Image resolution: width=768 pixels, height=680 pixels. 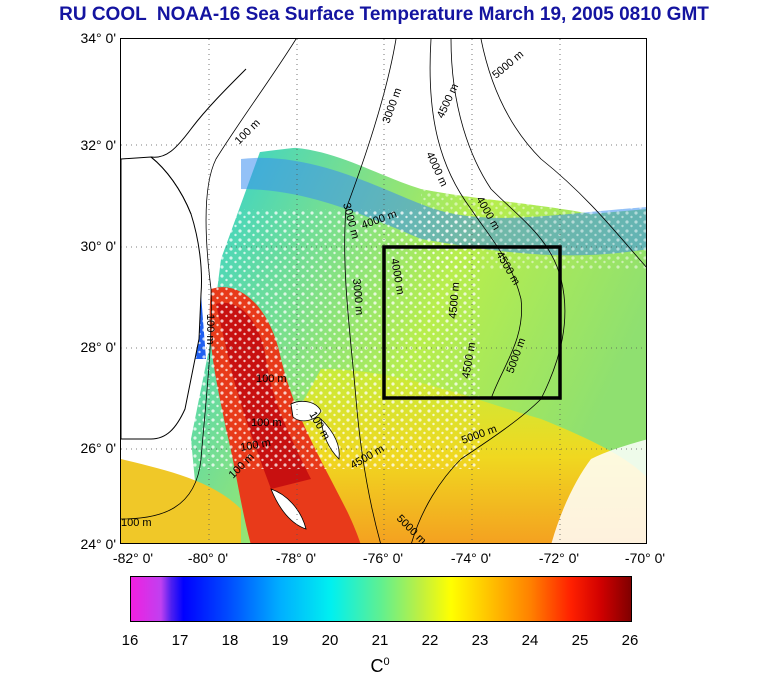 What do you see at coordinates (476, 219) in the screenshot?
I see `contour-4000m` at bounding box center [476, 219].